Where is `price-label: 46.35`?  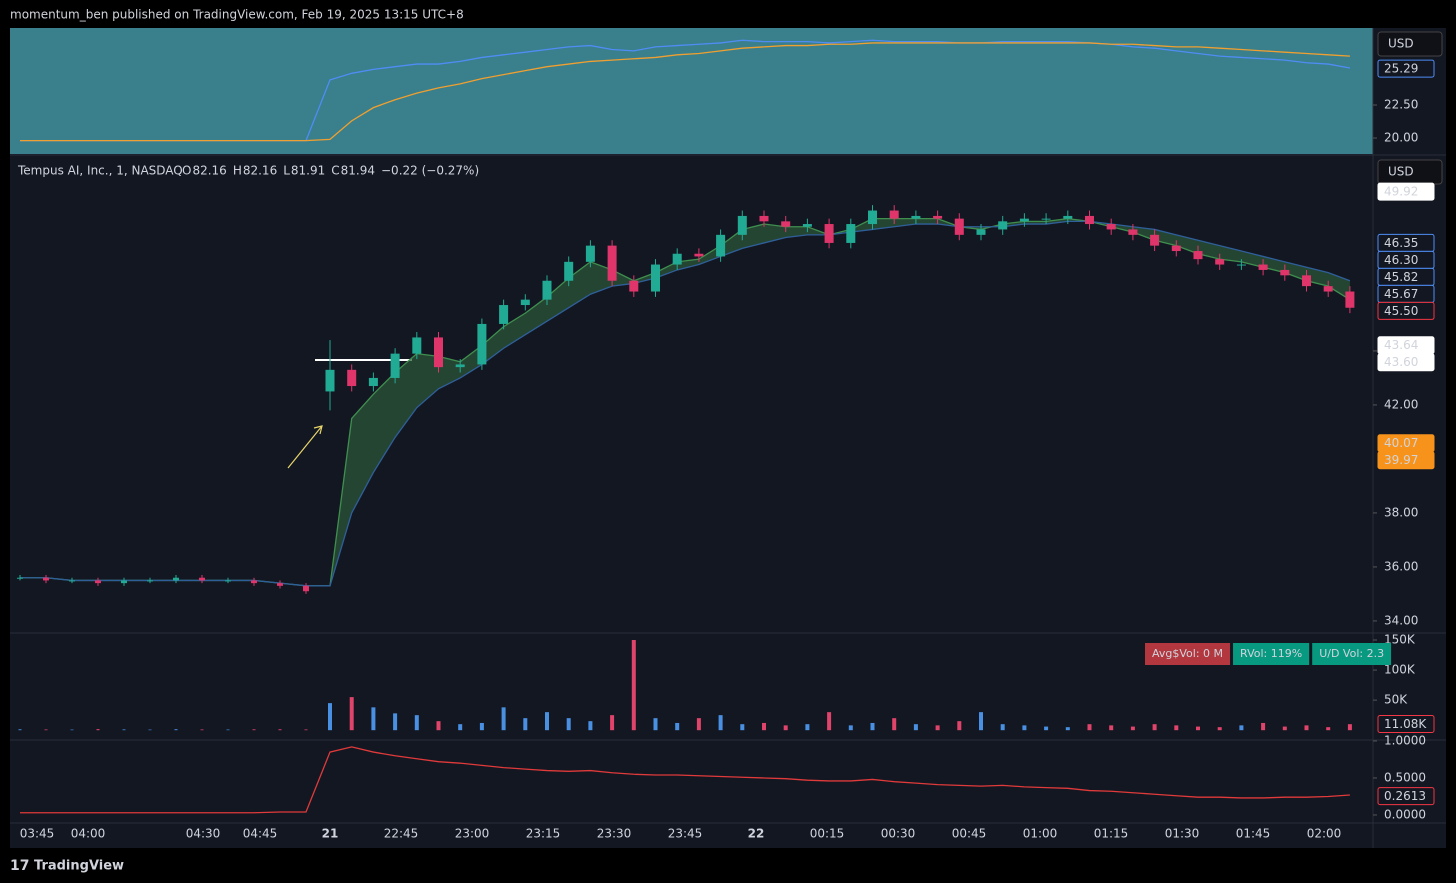
price-label: 46.35 is located at coordinates (1401, 243).